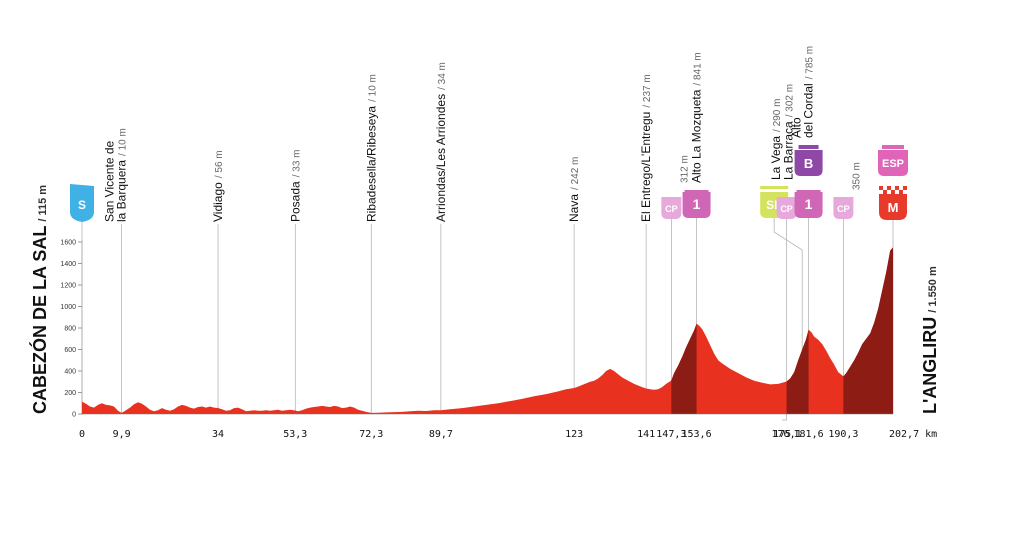  What do you see at coordinates (110, 181) in the screenshot?
I see `waypoint-name: San Vicente de` at bounding box center [110, 181].